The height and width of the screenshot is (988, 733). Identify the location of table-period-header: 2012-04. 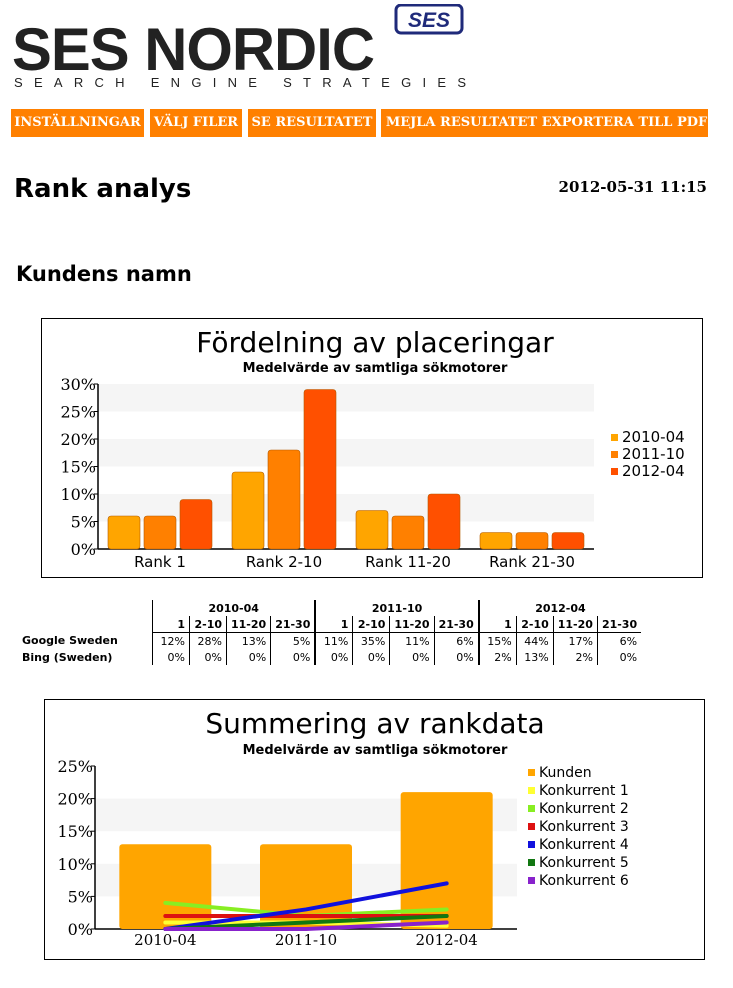
(559, 608).